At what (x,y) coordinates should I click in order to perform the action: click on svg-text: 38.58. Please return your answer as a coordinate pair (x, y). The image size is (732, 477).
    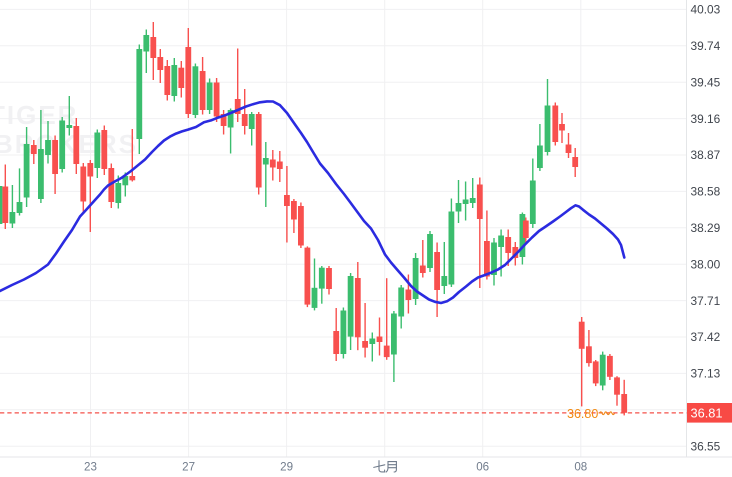
    Looking at the image, I should click on (706, 192).